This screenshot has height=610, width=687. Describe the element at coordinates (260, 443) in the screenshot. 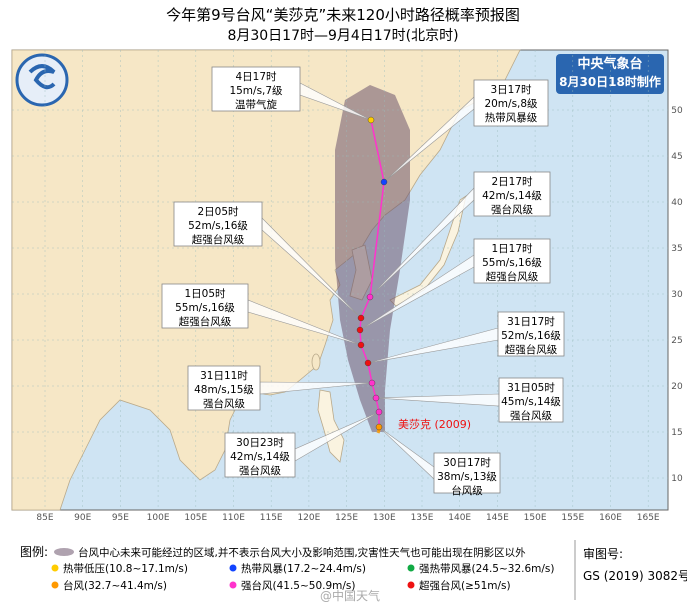

I see `callout-time: 30日23时` at that location.